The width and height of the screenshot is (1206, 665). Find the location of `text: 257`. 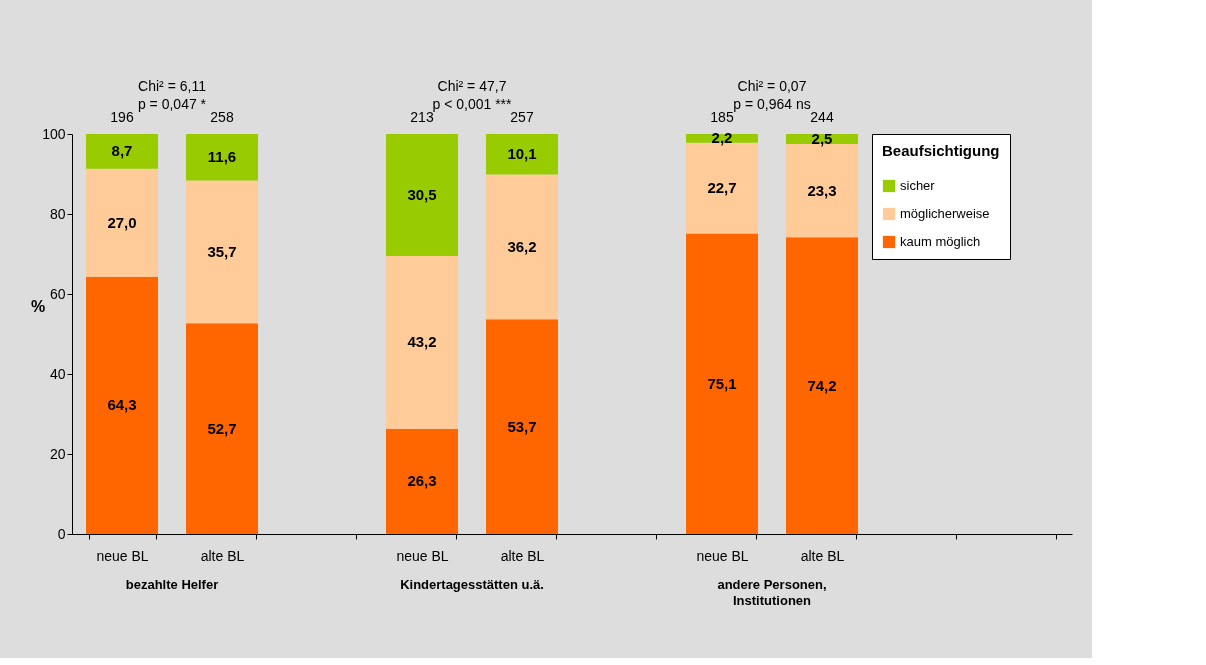

text: 257 is located at coordinates (522, 117).